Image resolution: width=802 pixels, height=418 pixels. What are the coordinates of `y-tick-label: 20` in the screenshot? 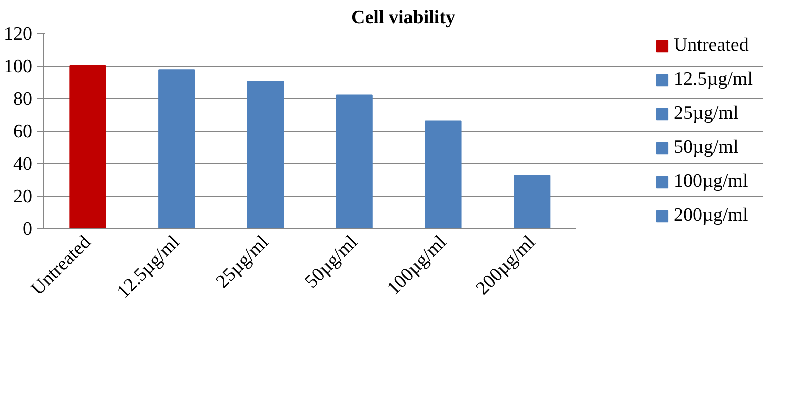 It's located at (23, 197).